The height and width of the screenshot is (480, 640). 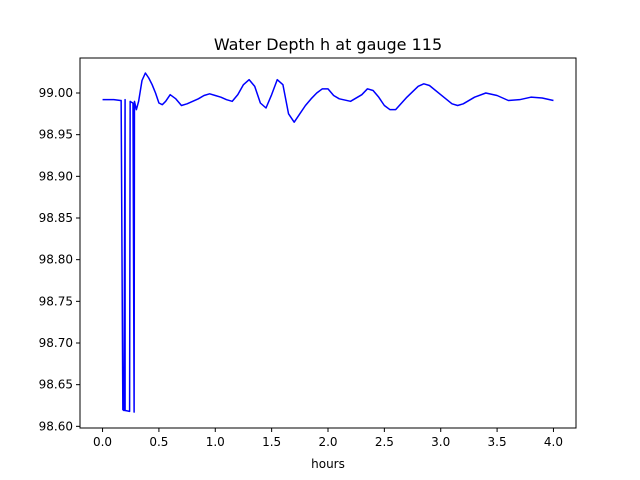 What do you see at coordinates (553, 442) in the screenshot?
I see `x-tick-label: 4.0` at bounding box center [553, 442].